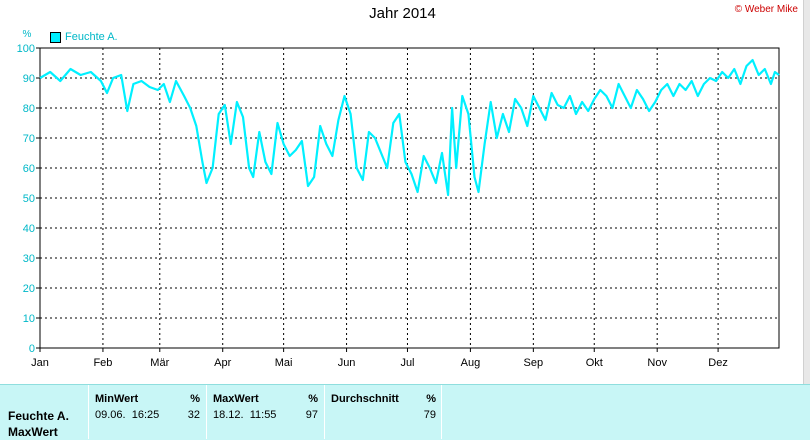 The height and width of the screenshot is (440, 810). Describe the element at coordinates (284, 363) in the screenshot. I see `x-tick-label: Mai` at that location.